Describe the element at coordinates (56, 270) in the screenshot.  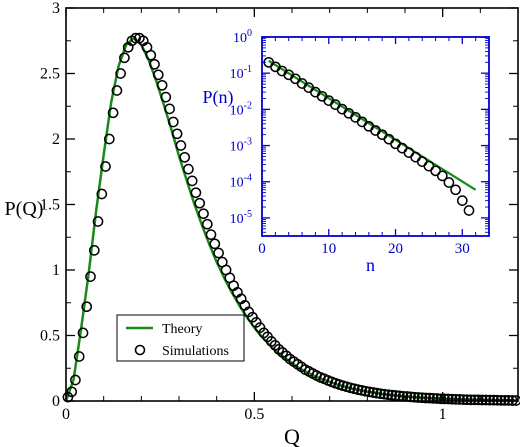
I see `main-y-tick-label: 1` at that location.